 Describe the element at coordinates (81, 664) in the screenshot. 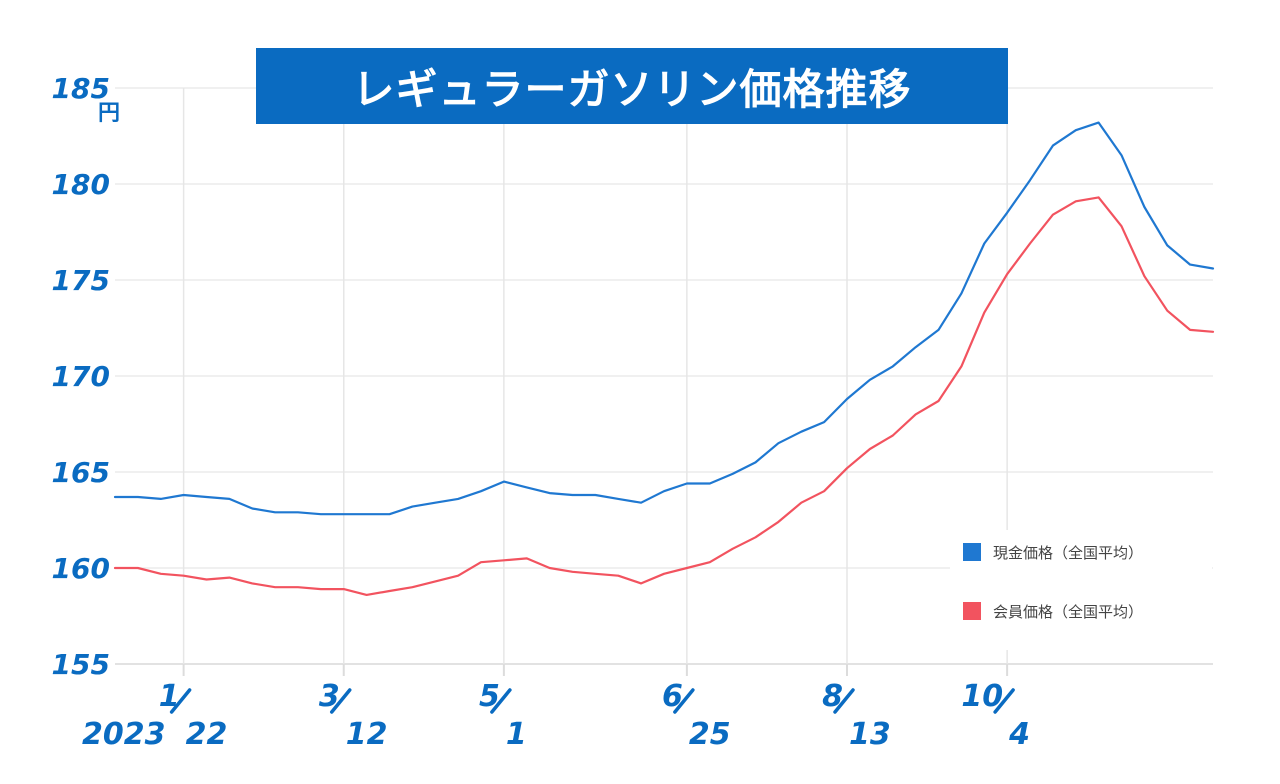

I see `y-tick-label: 155` at that location.